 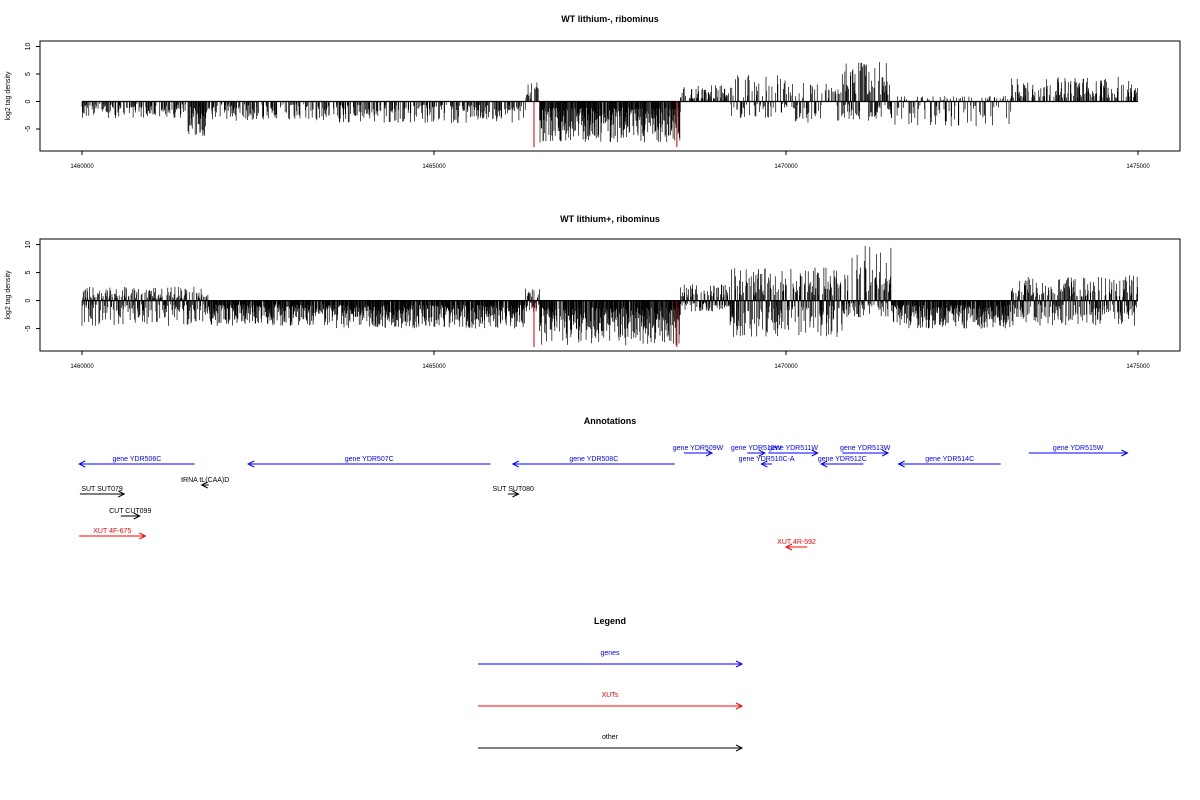 What do you see at coordinates (205, 480) in the screenshot?
I see `feature-label: tRNA tL(CAA)D` at bounding box center [205, 480].